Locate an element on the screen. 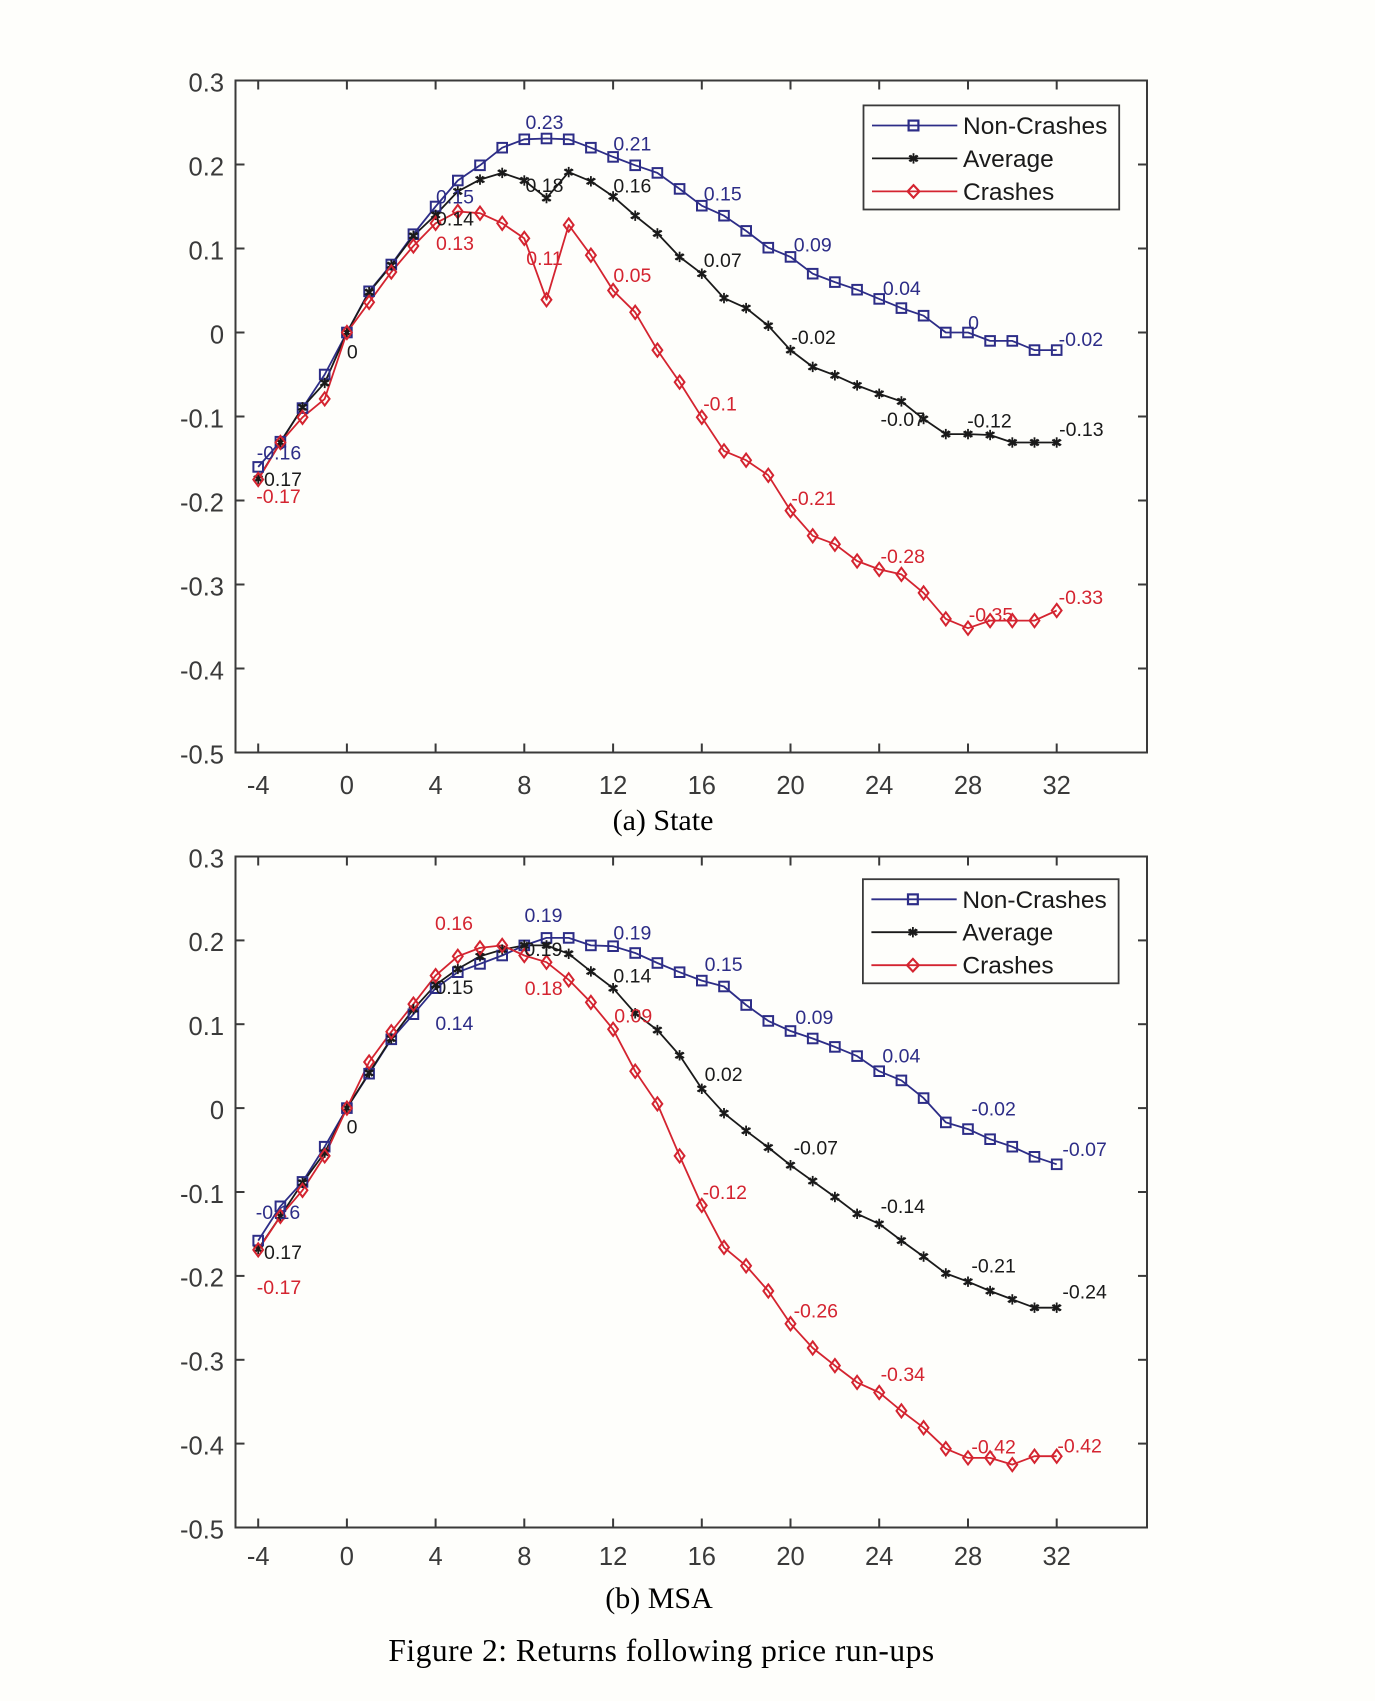  svg-text: -0.24 is located at coordinates (1084, 1293).